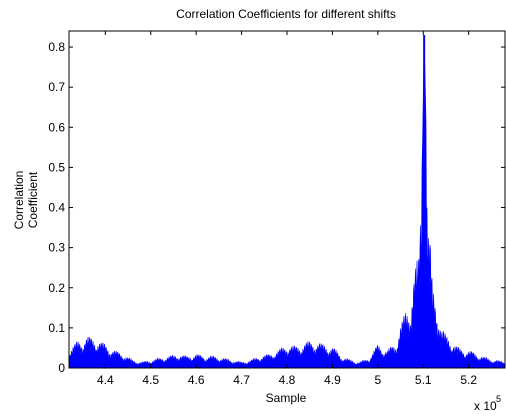 Image resolution: width=506 pixels, height=417 pixels. What do you see at coordinates (332, 380) in the screenshot?
I see `x-tick-label: 4.9` at bounding box center [332, 380].